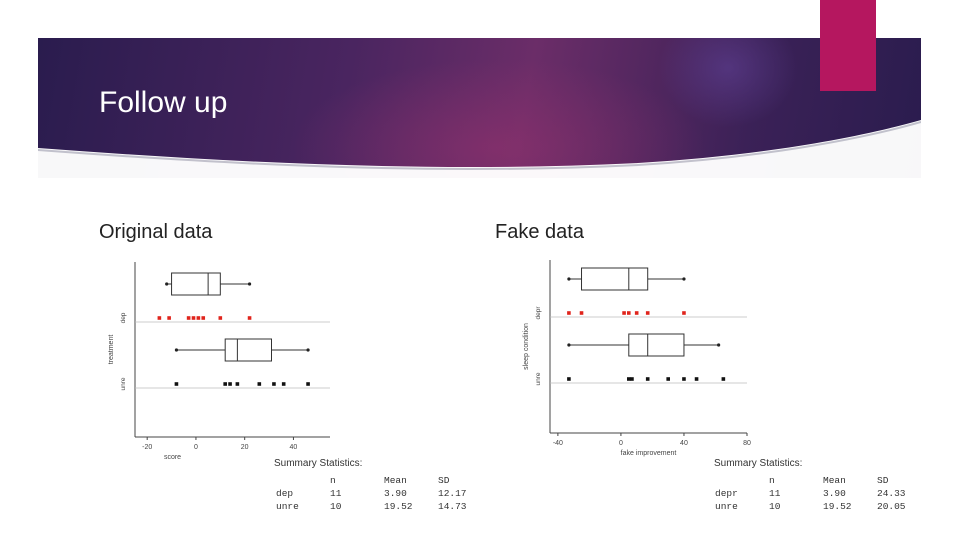  What do you see at coordinates (848, 45) in the screenshot?
I see `accent-tab` at bounding box center [848, 45].